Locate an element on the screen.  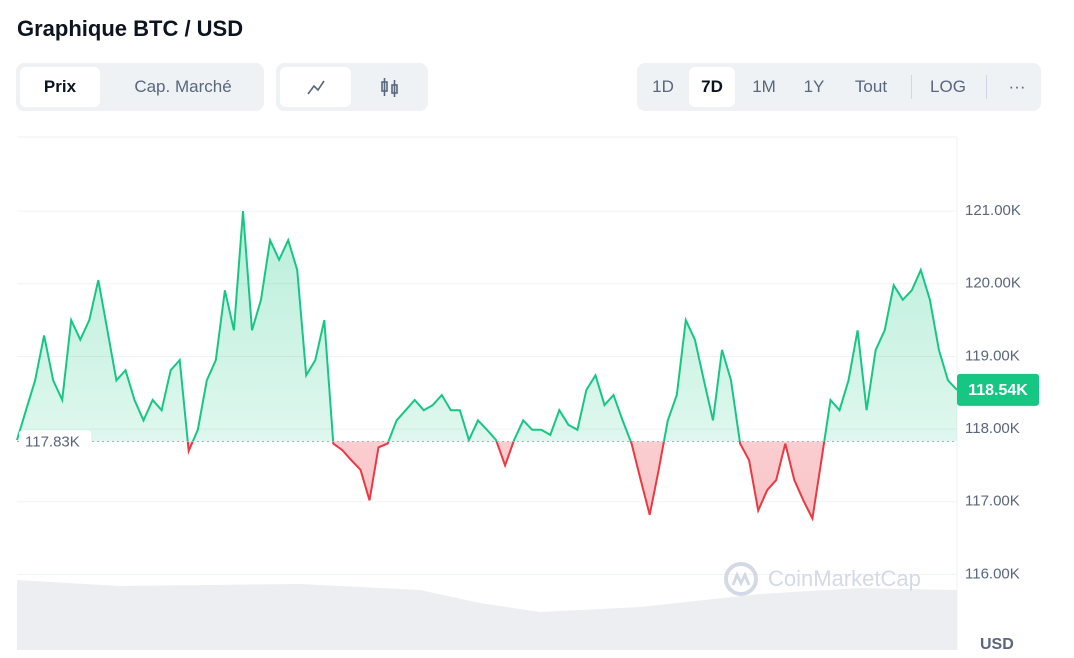
watermark: CoinMarketCap is located at coordinates (822, 579).